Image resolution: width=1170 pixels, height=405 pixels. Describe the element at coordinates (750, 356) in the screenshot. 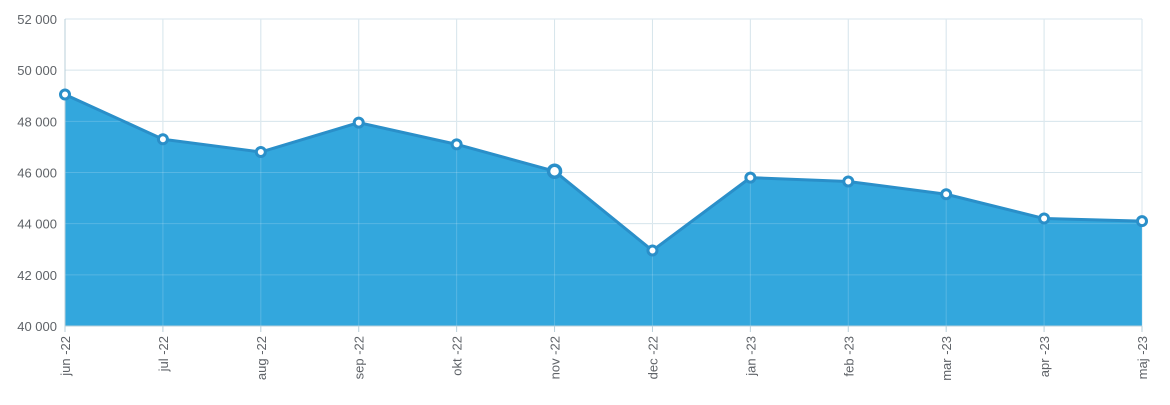

I see `x-tick-label: jan -23` at that location.